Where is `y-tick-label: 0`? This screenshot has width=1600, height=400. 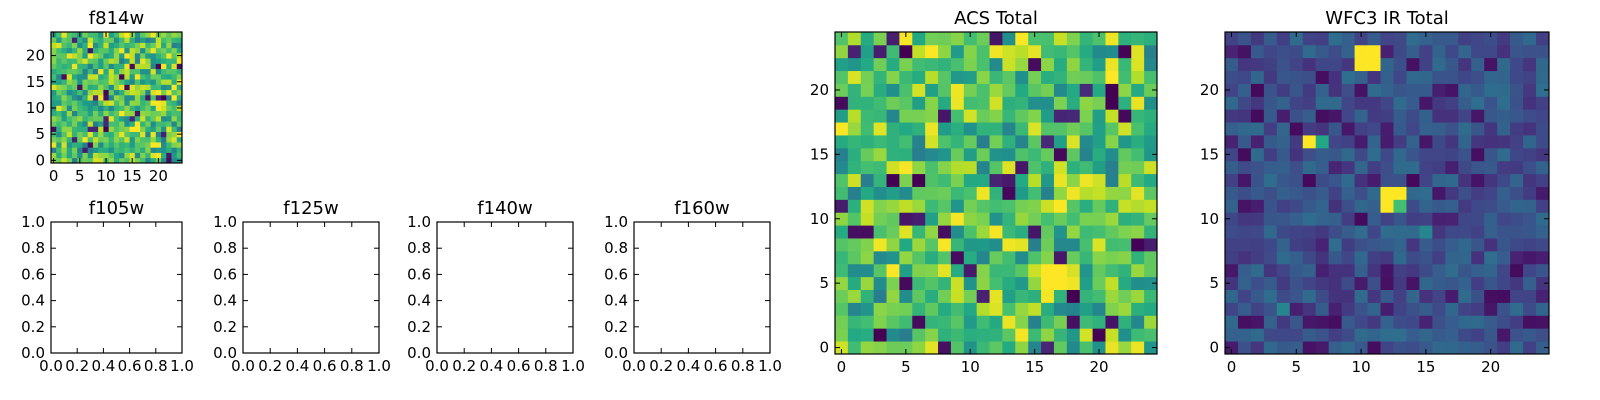
y-tick-label: 0 is located at coordinates (824, 348).